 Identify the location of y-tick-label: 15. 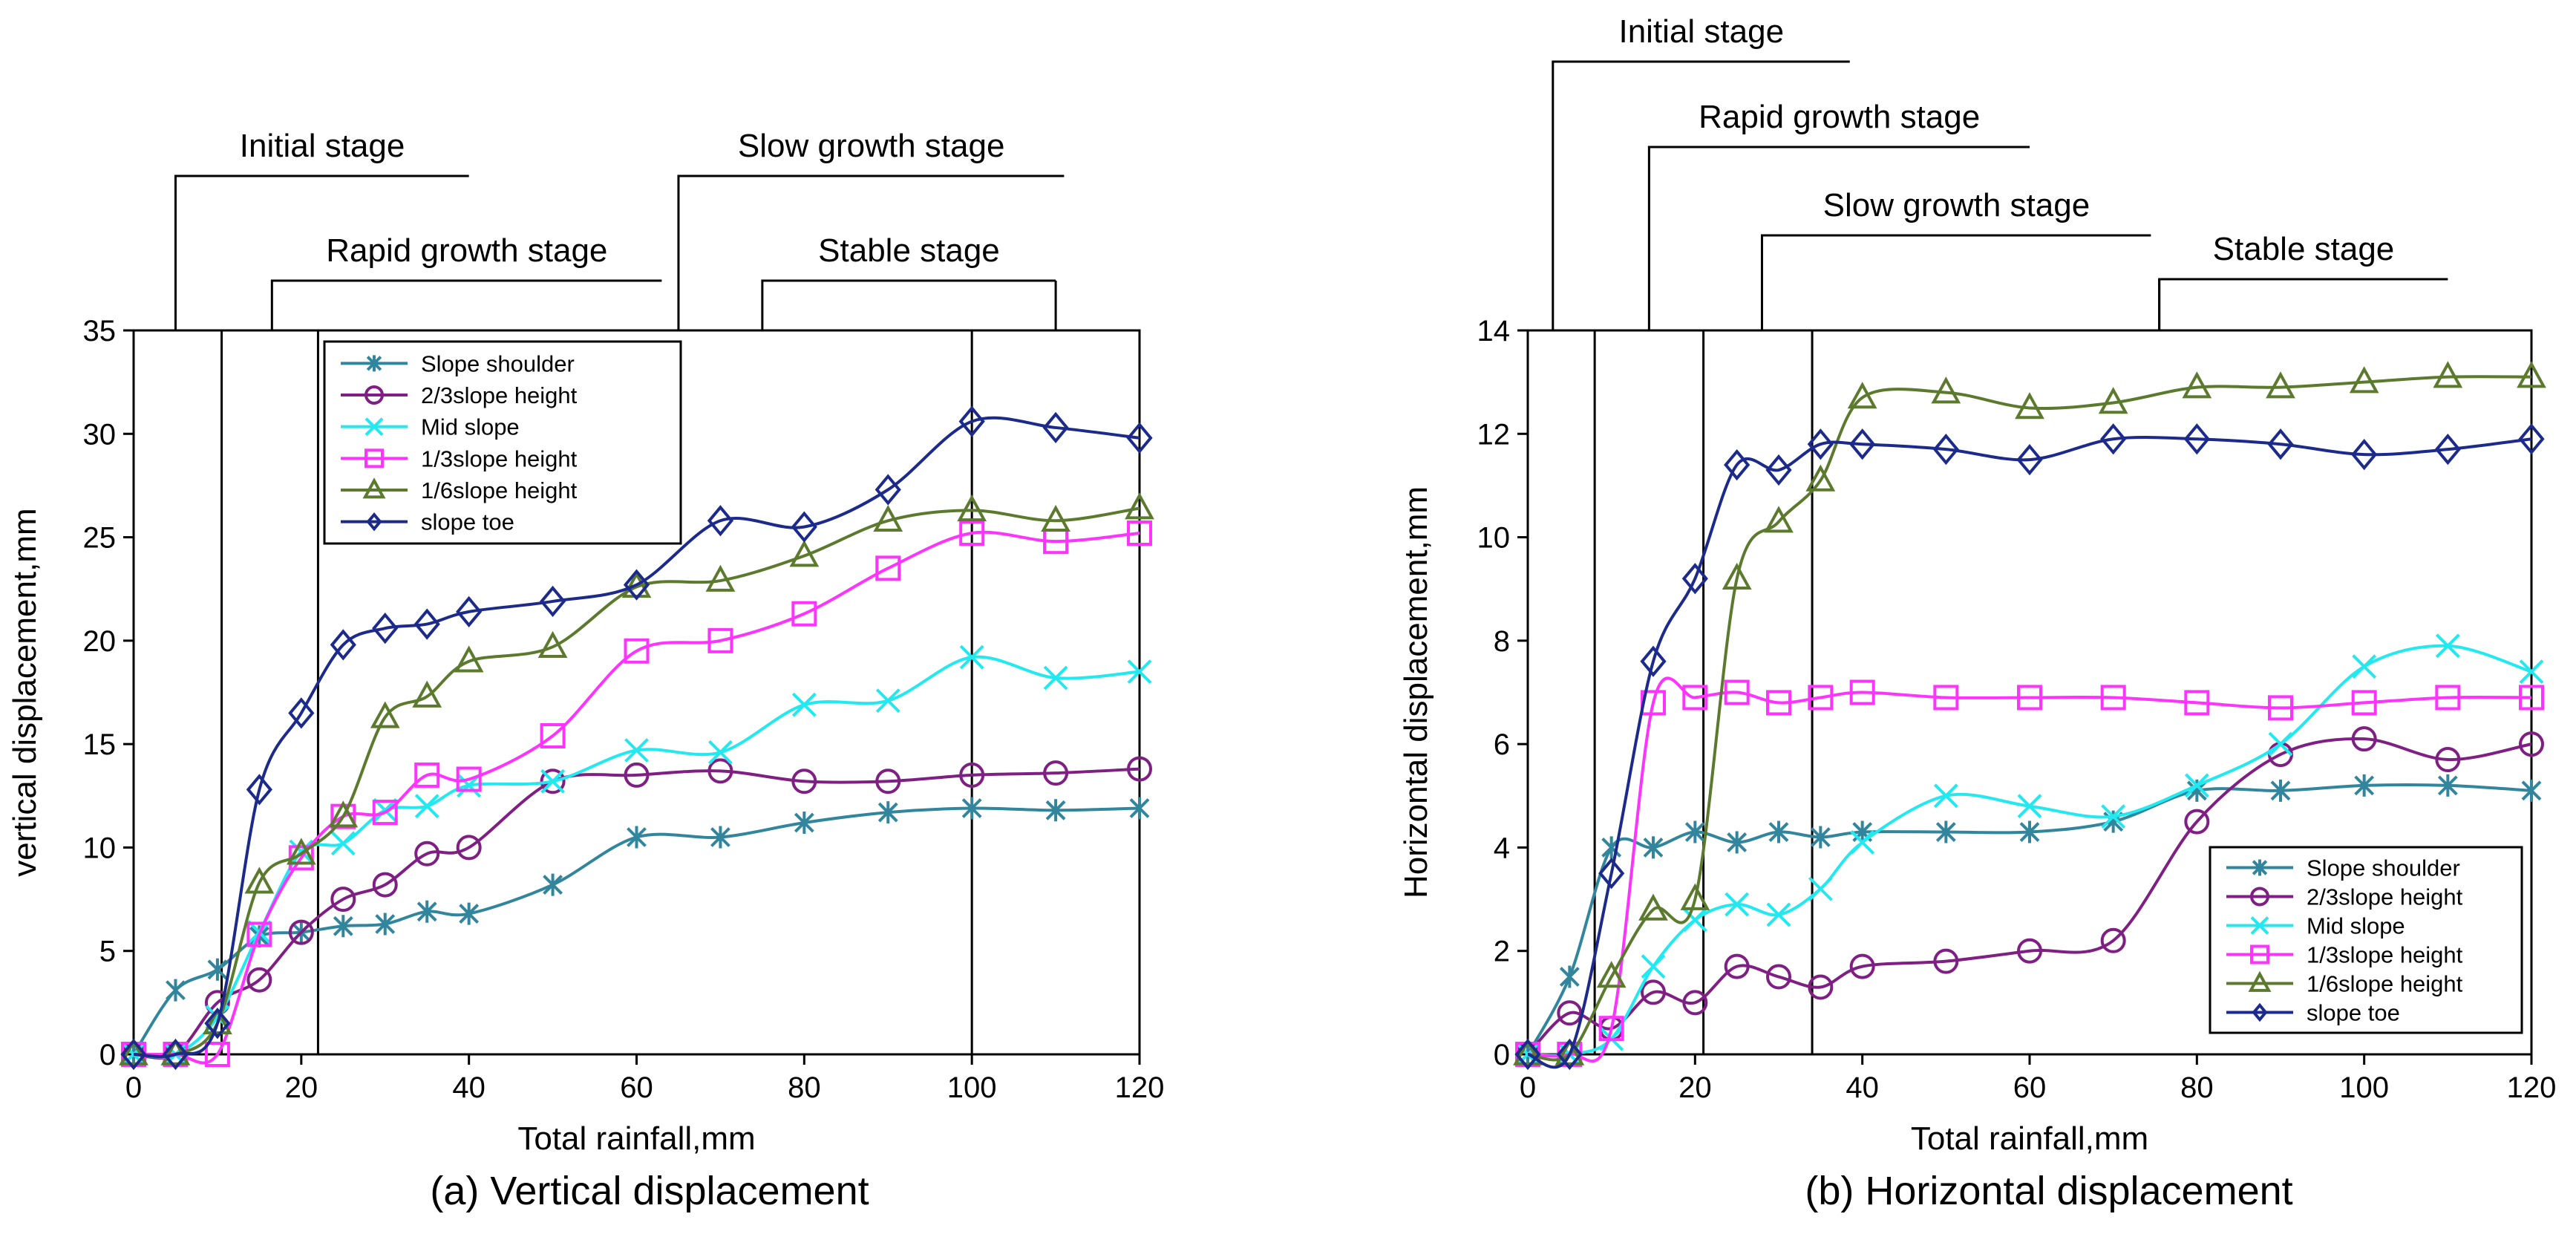
(100, 744).